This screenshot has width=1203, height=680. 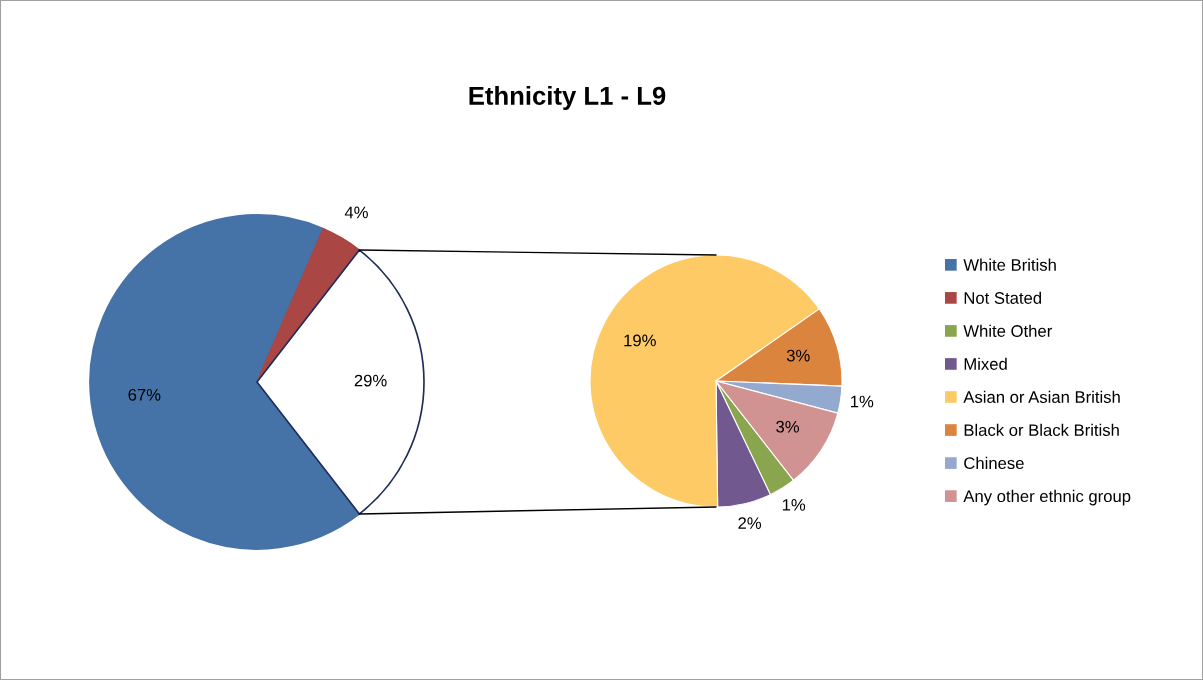 What do you see at coordinates (1041, 396) in the screenshot?
I see `legend-label: Asian or Asian British` at bounding box center [1041, 396].